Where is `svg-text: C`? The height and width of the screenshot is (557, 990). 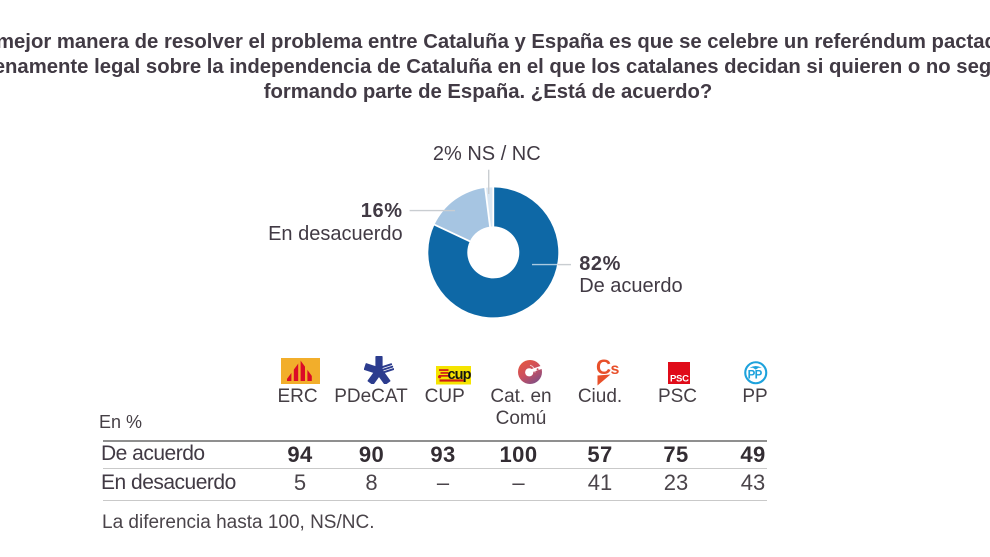
svg-text: C is located at coordinates (603, 368).